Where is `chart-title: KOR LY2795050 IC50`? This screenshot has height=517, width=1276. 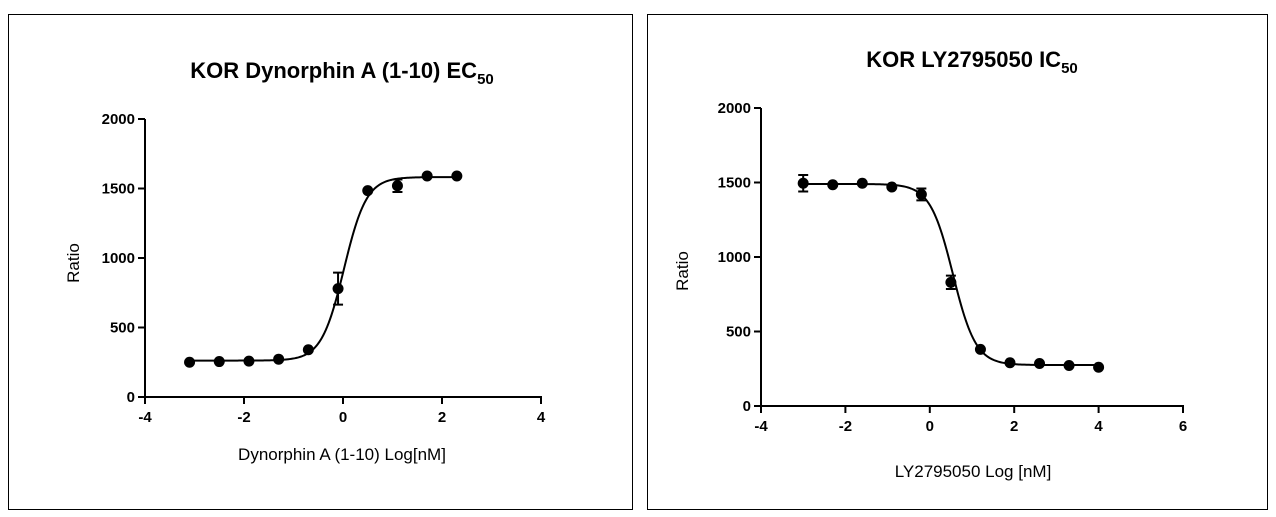 chart-title: KOR LY2795050 IC50 is located at coordinates (972, 62).